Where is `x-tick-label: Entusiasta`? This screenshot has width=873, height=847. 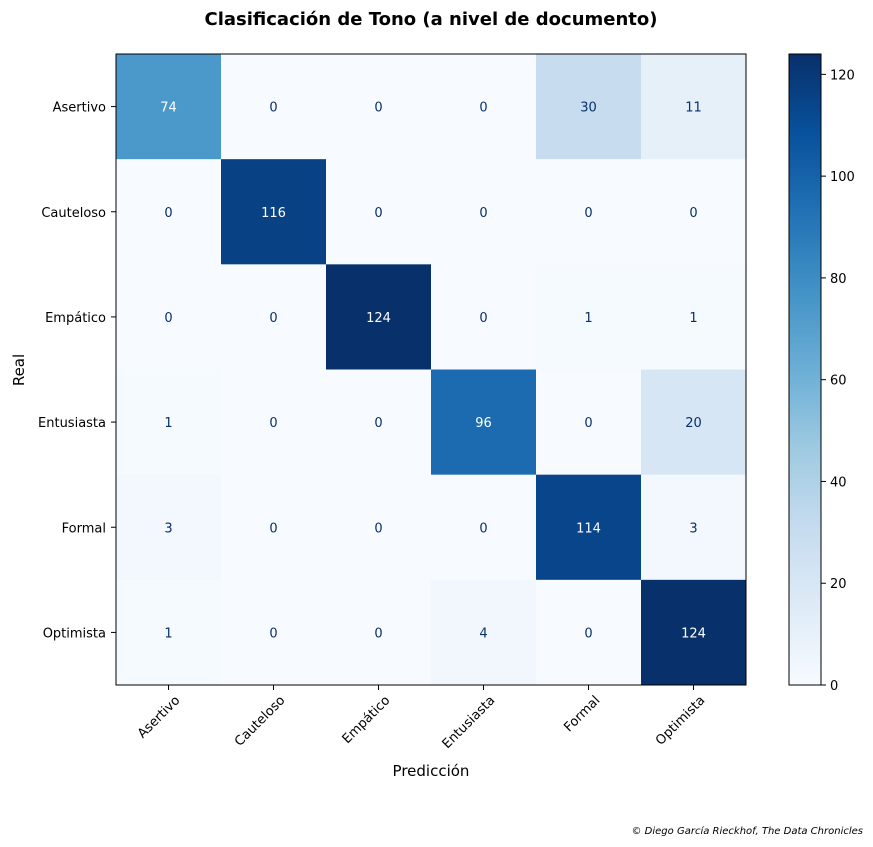
x-tick-label: Entusiasta is located at coordinates (469, 722).